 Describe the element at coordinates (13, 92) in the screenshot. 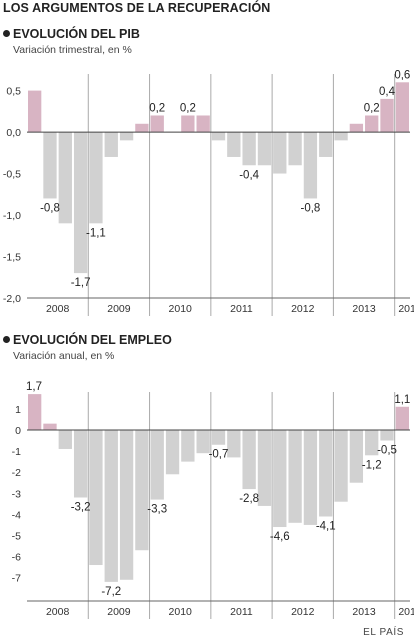

I see `pib-y-tick-label: 0,5` at that location.